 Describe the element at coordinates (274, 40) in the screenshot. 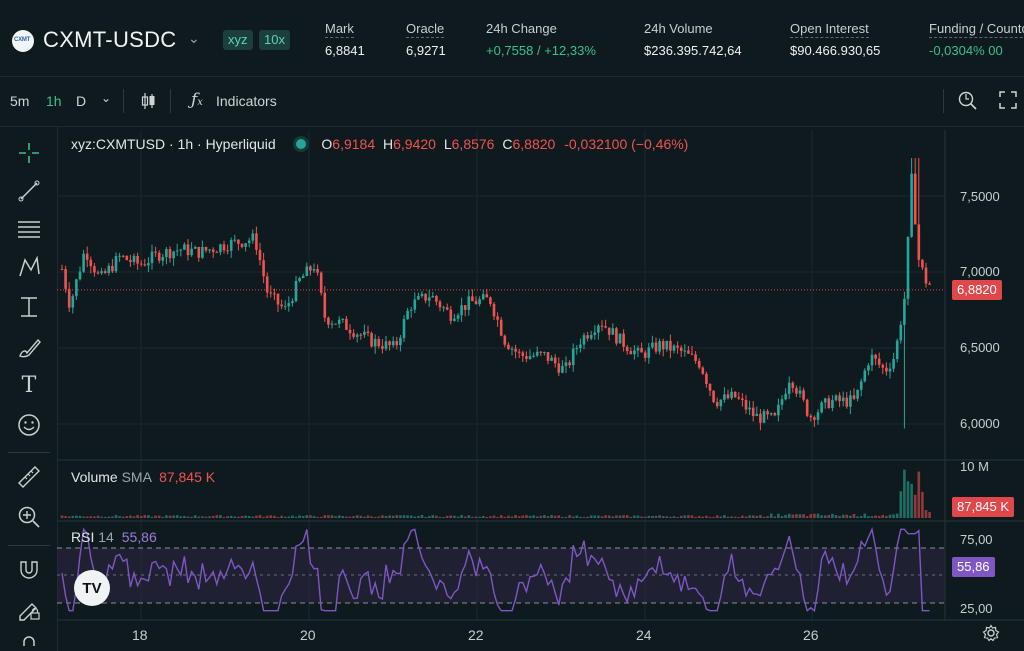

I see `leverage-tag: 10x` at that location.